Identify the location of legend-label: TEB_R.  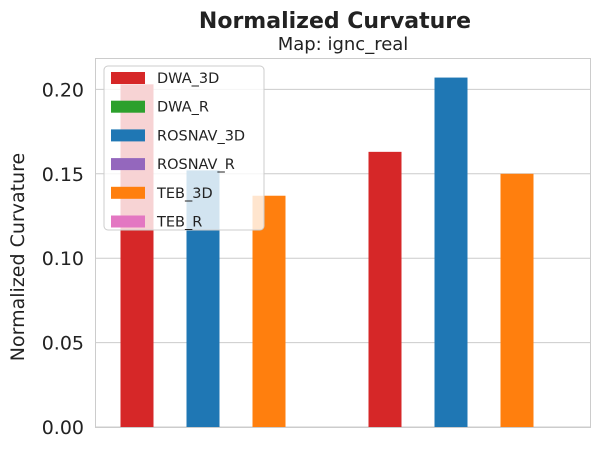
(179, 223).